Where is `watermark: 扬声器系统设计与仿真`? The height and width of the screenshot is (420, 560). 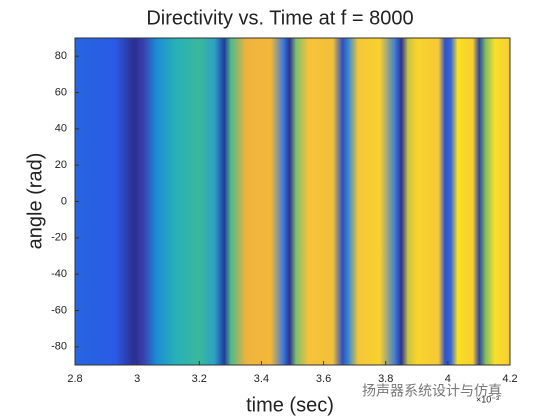
watermark: 扬声器系统设计与仿真 is located at coordinates (432, 391).